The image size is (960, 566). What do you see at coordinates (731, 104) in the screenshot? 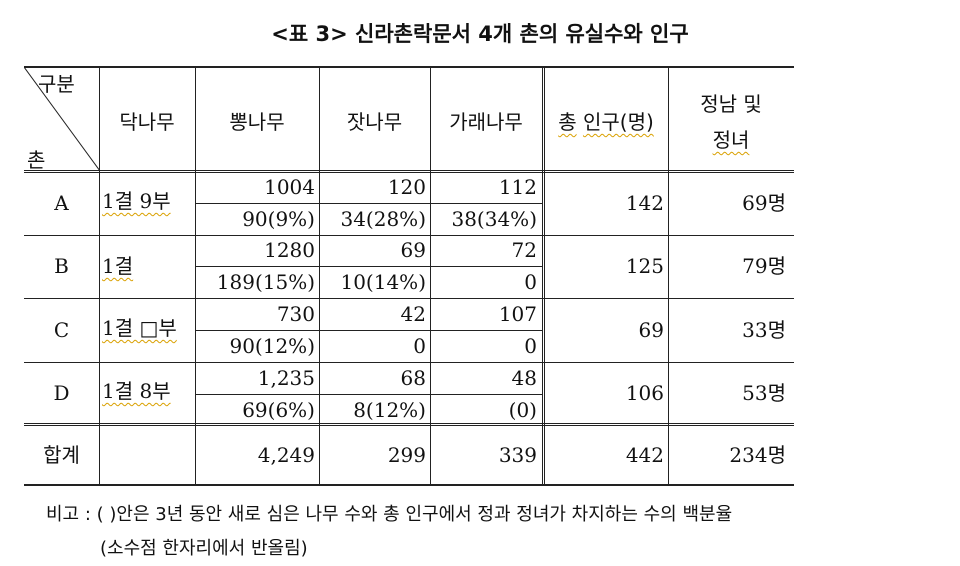
I see `col-header-jeongnam-line1: 정남 및` at bounding box center [731, 104].